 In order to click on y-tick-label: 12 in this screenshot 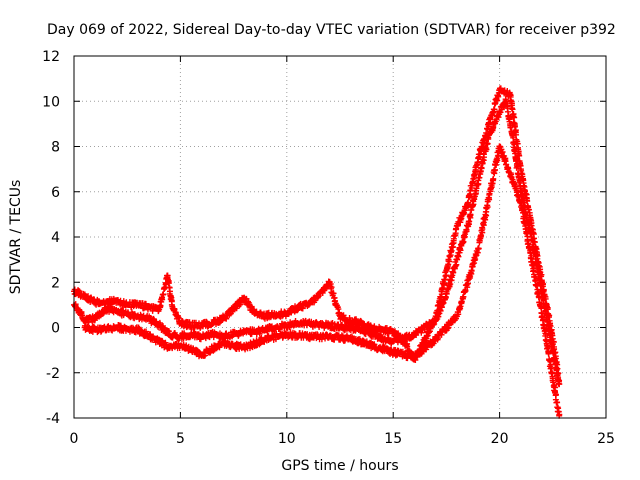, I will do `click(51, 57)`.